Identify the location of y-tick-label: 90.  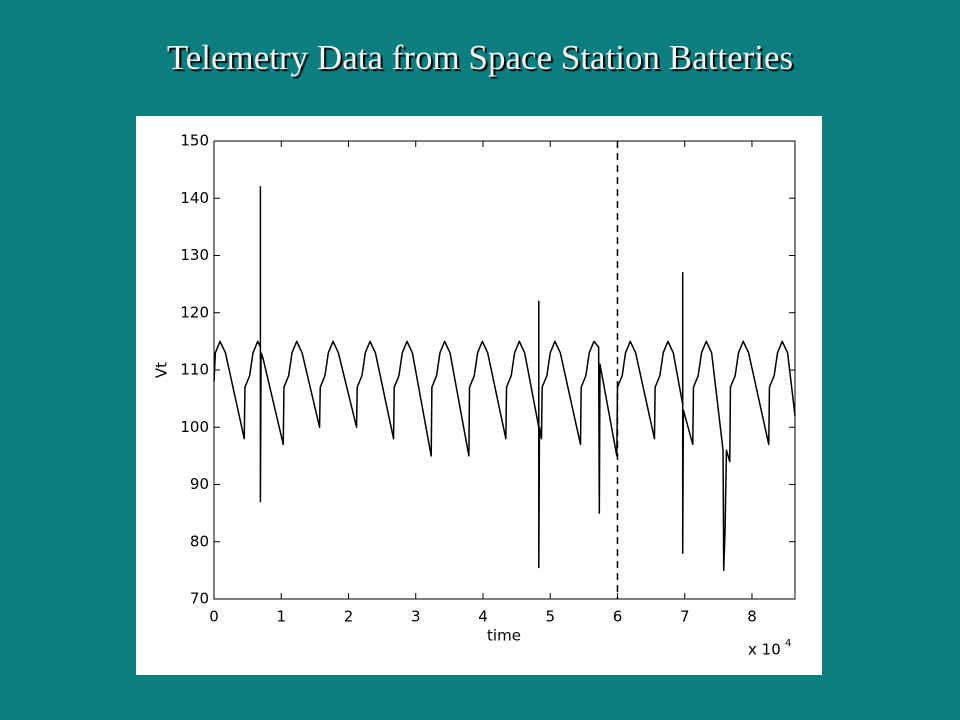
(199, 484).